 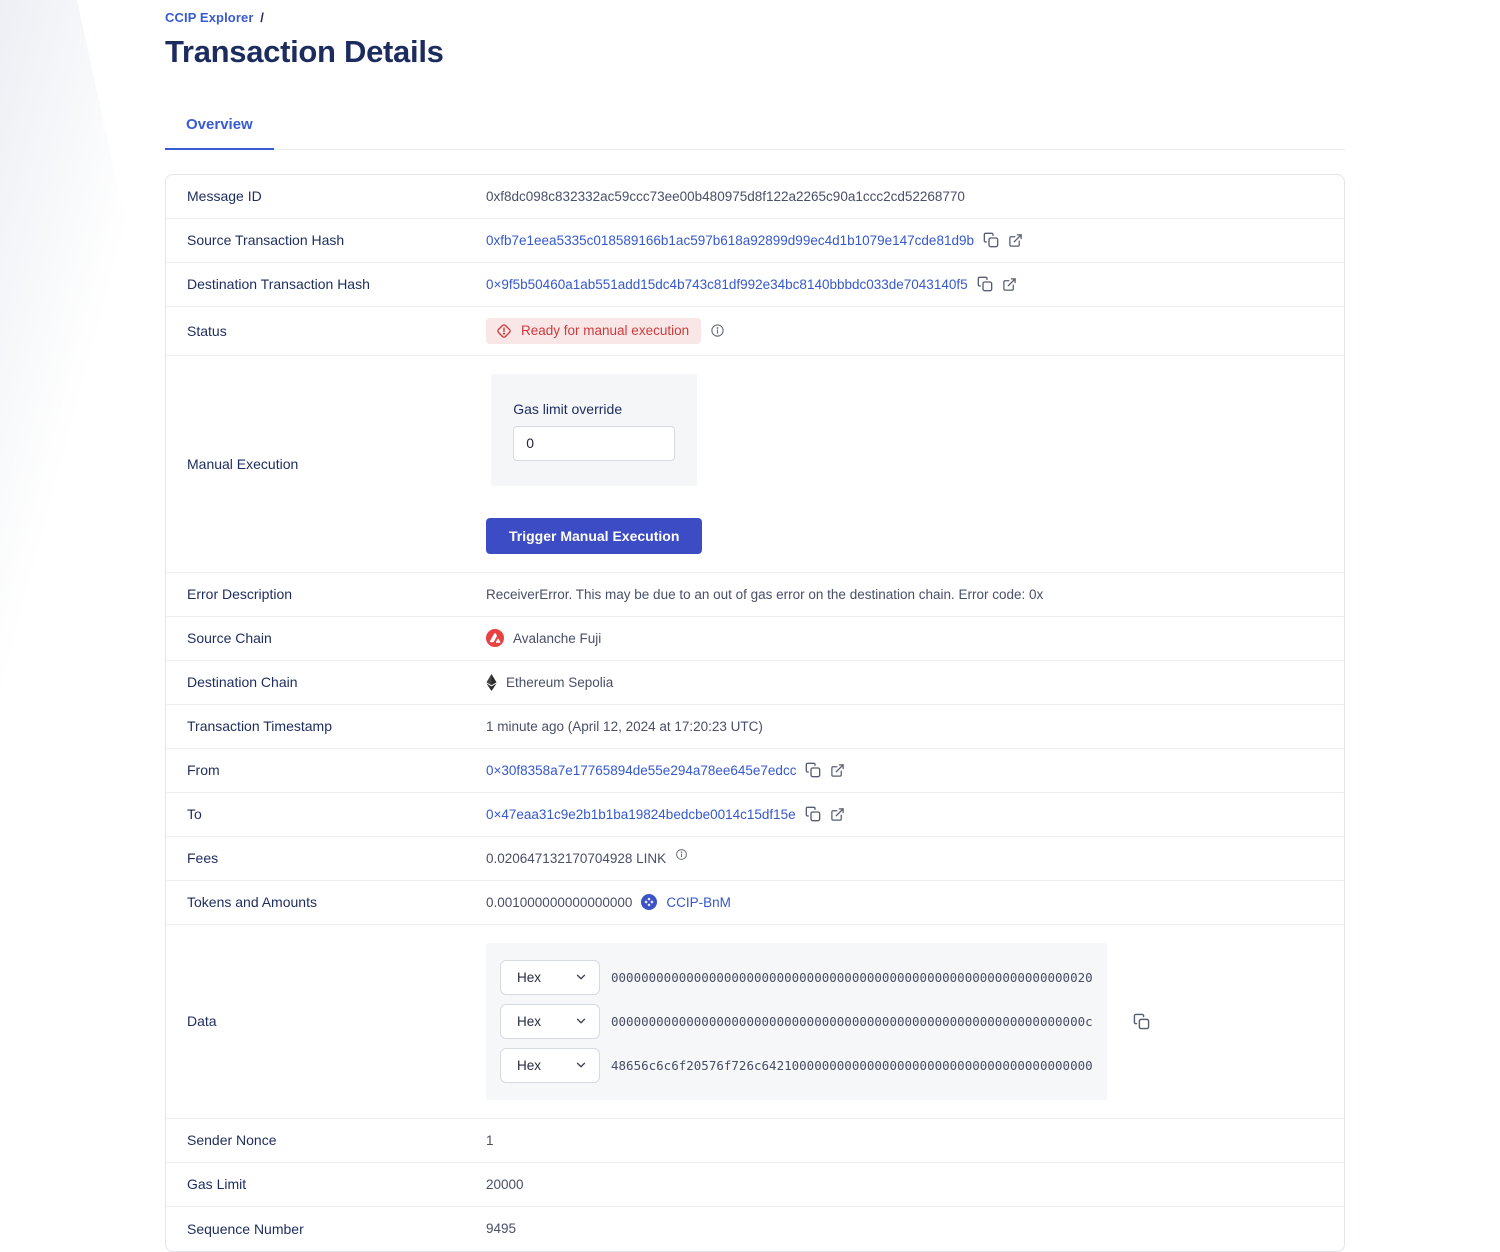 I want to click on status-badge-text: Ready for manual execution, so click(x=605, y=331).